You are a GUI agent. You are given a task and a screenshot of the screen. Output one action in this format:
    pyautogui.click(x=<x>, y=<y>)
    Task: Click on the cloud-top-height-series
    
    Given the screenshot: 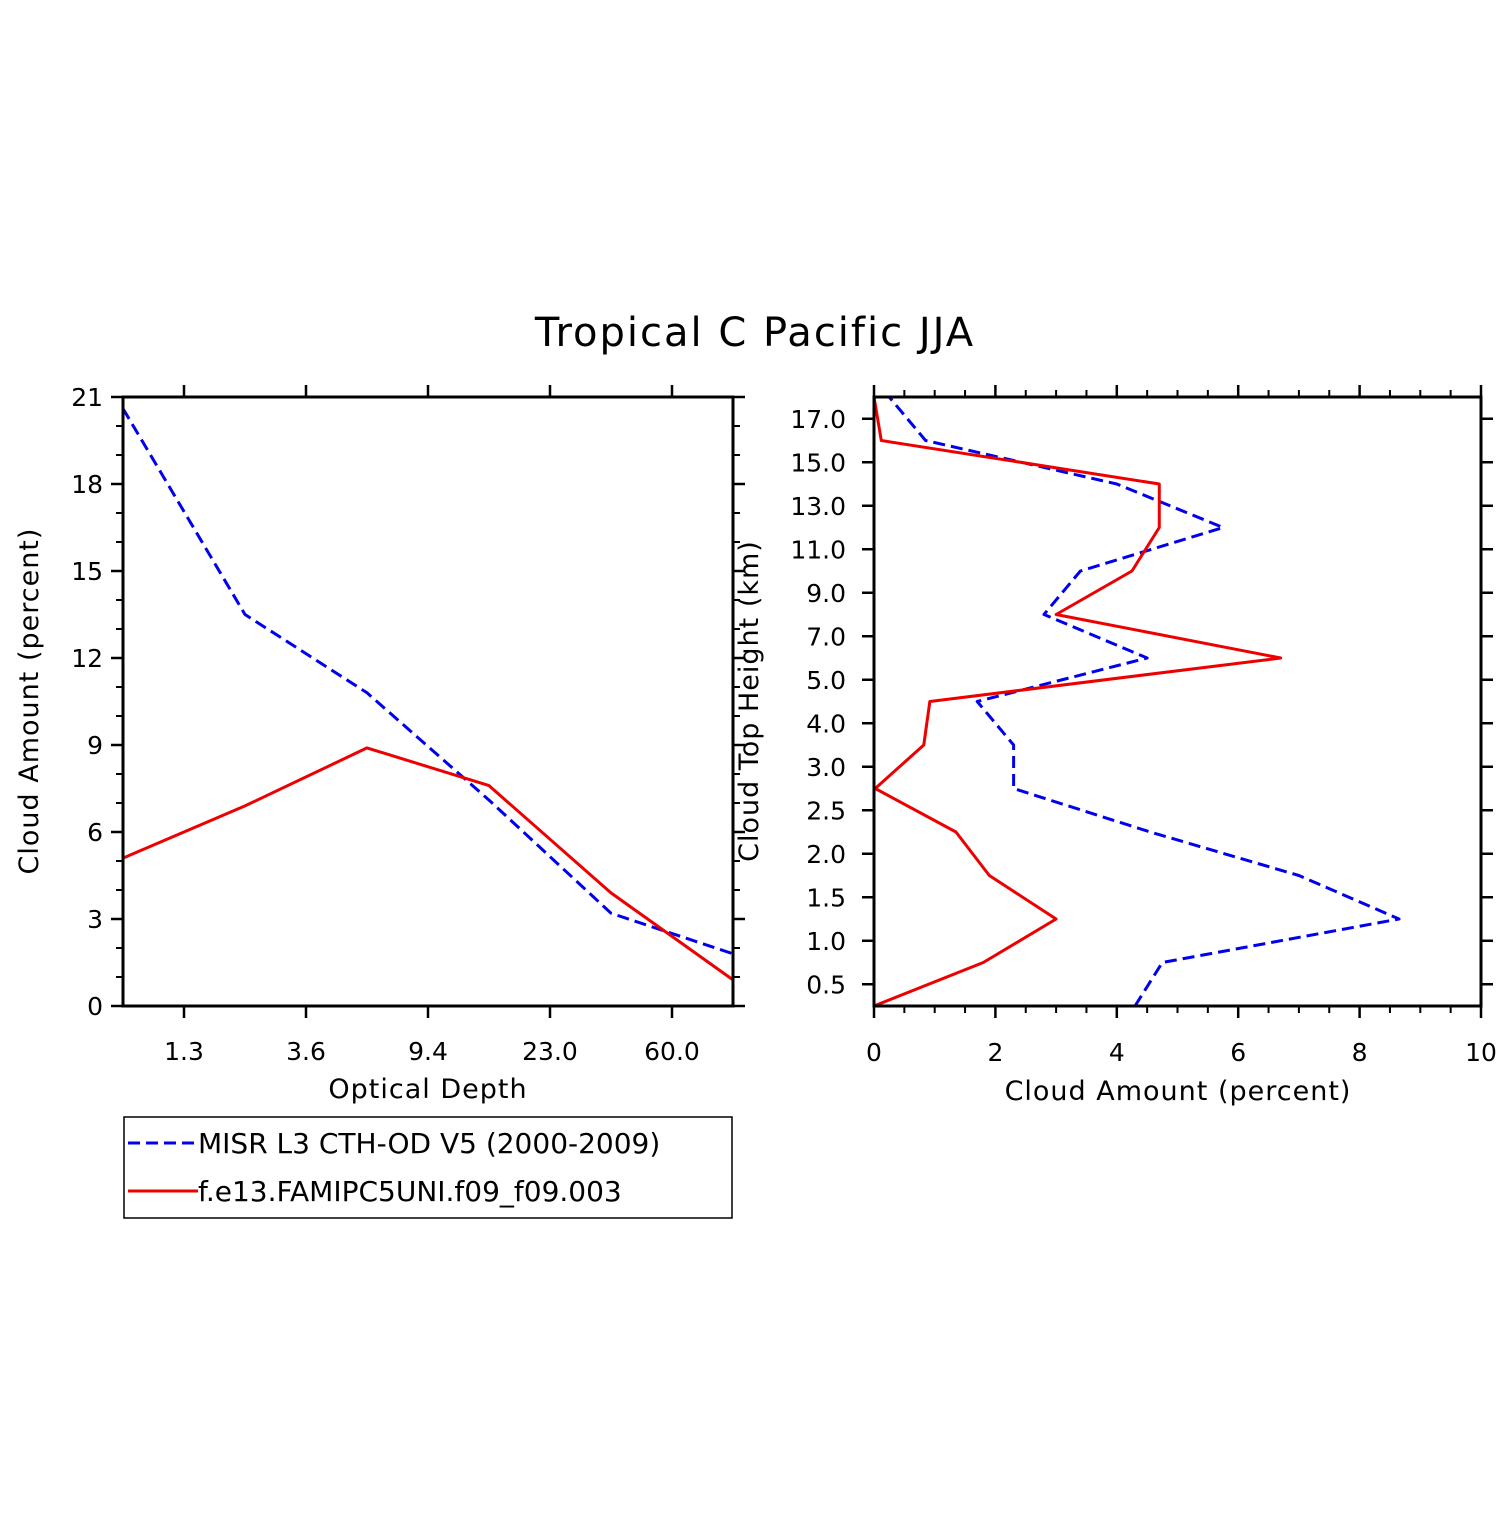 What is the action you would take?
    pyautogui.click(x=1136, y=702)
    